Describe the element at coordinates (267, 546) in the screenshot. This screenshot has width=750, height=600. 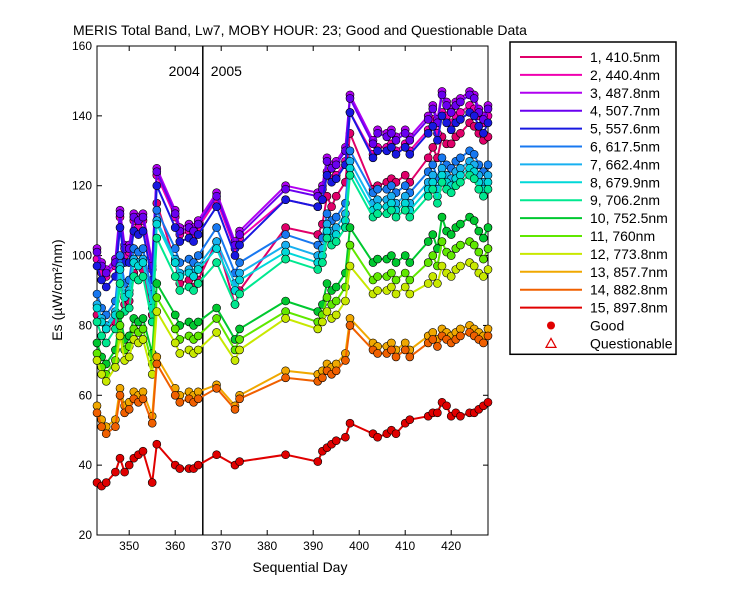
I see `x-tick-label: 380` at that location.